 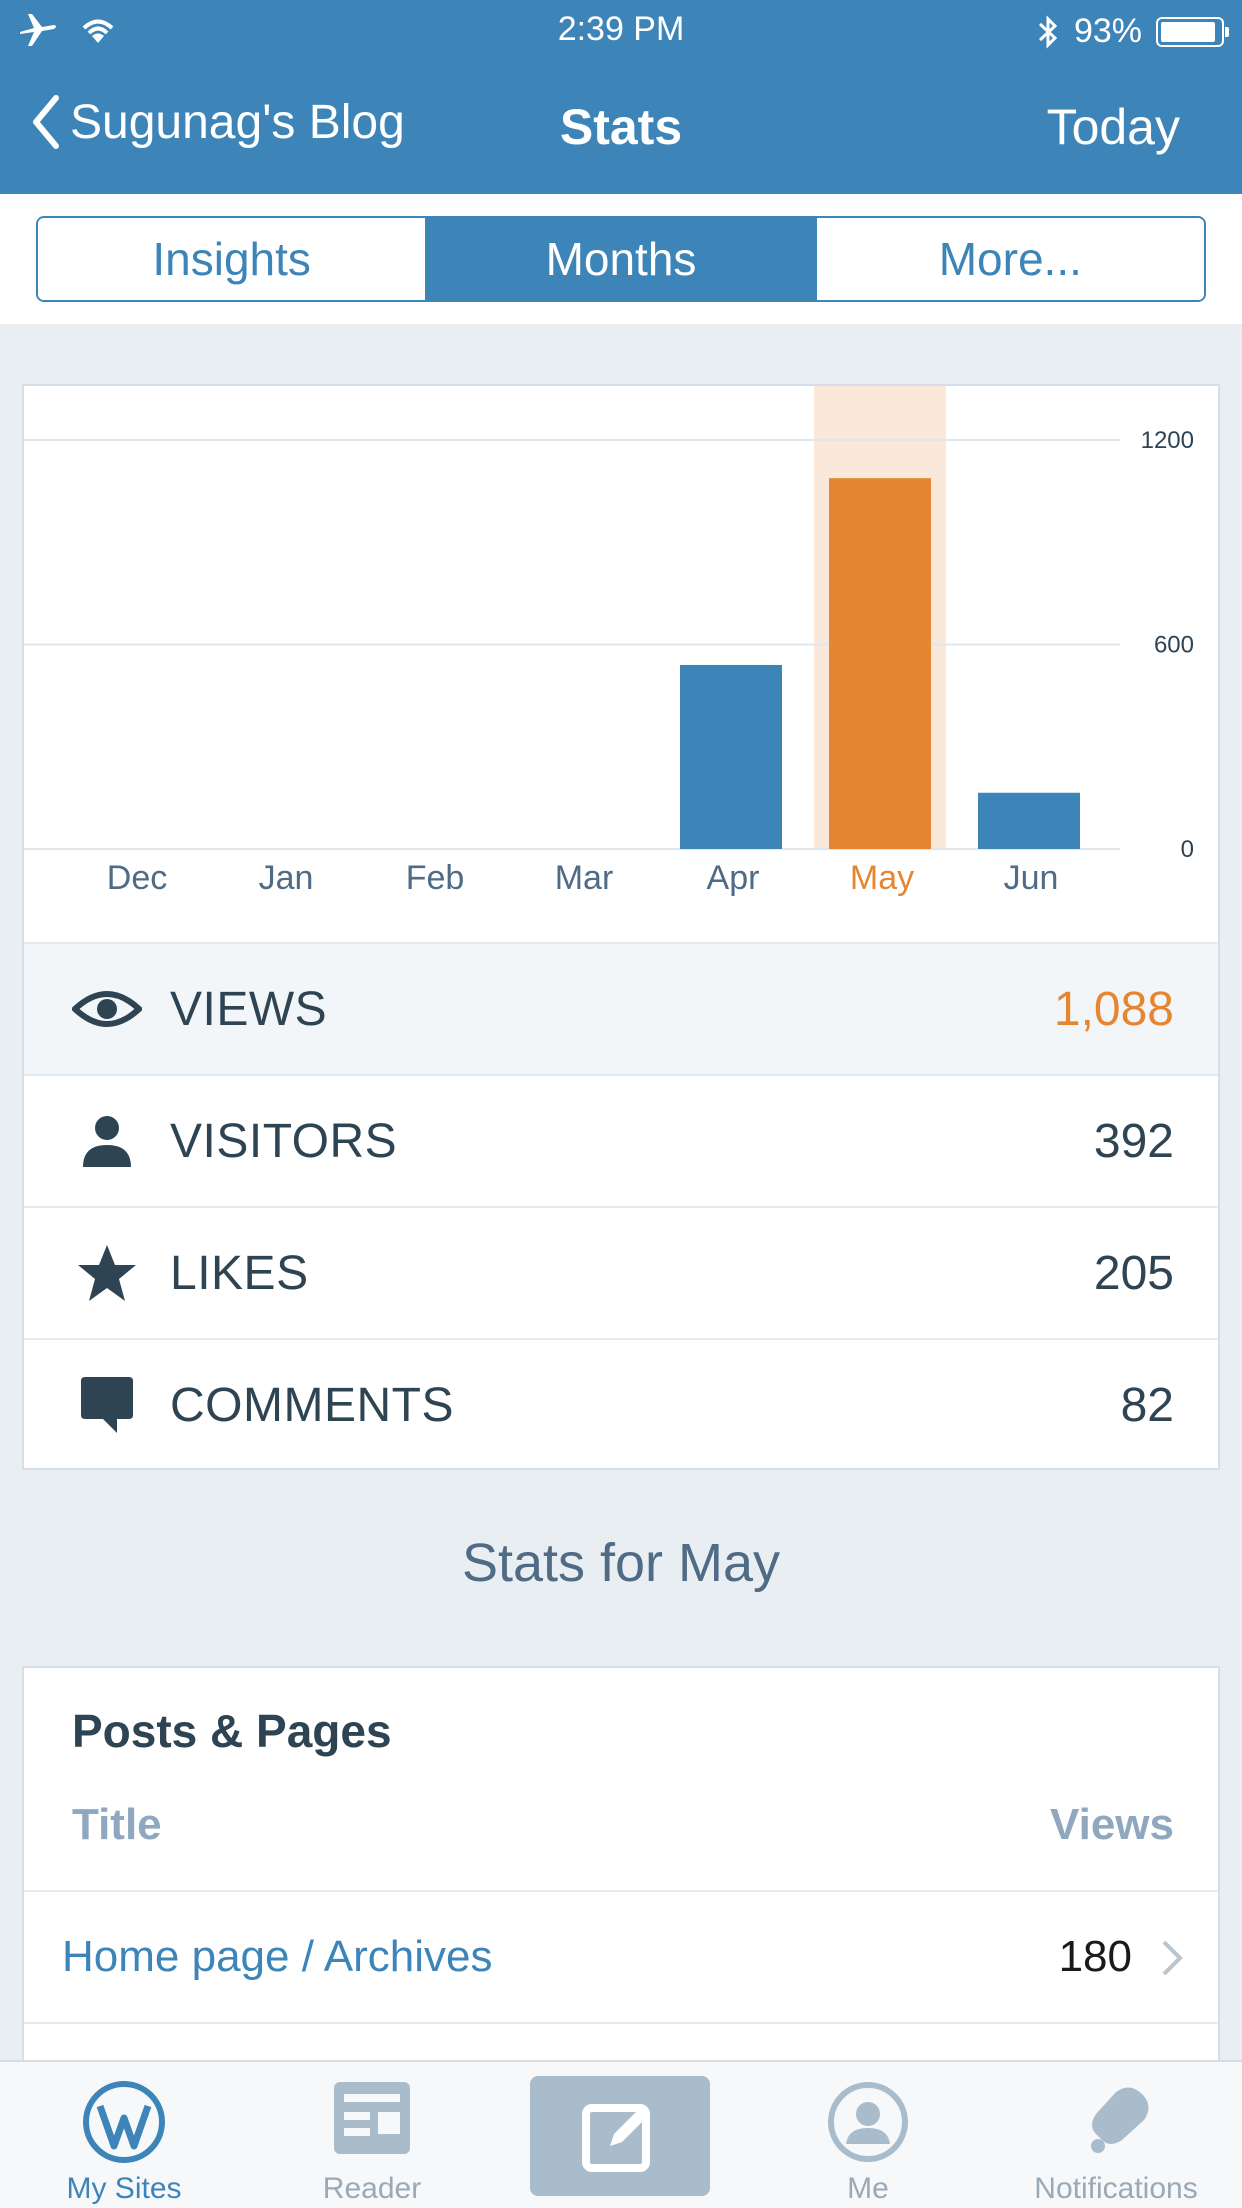 What do you see at coordinates (868, 2122) in the screenshot?
I see `me-icon` at bounding box center [868, 2122].